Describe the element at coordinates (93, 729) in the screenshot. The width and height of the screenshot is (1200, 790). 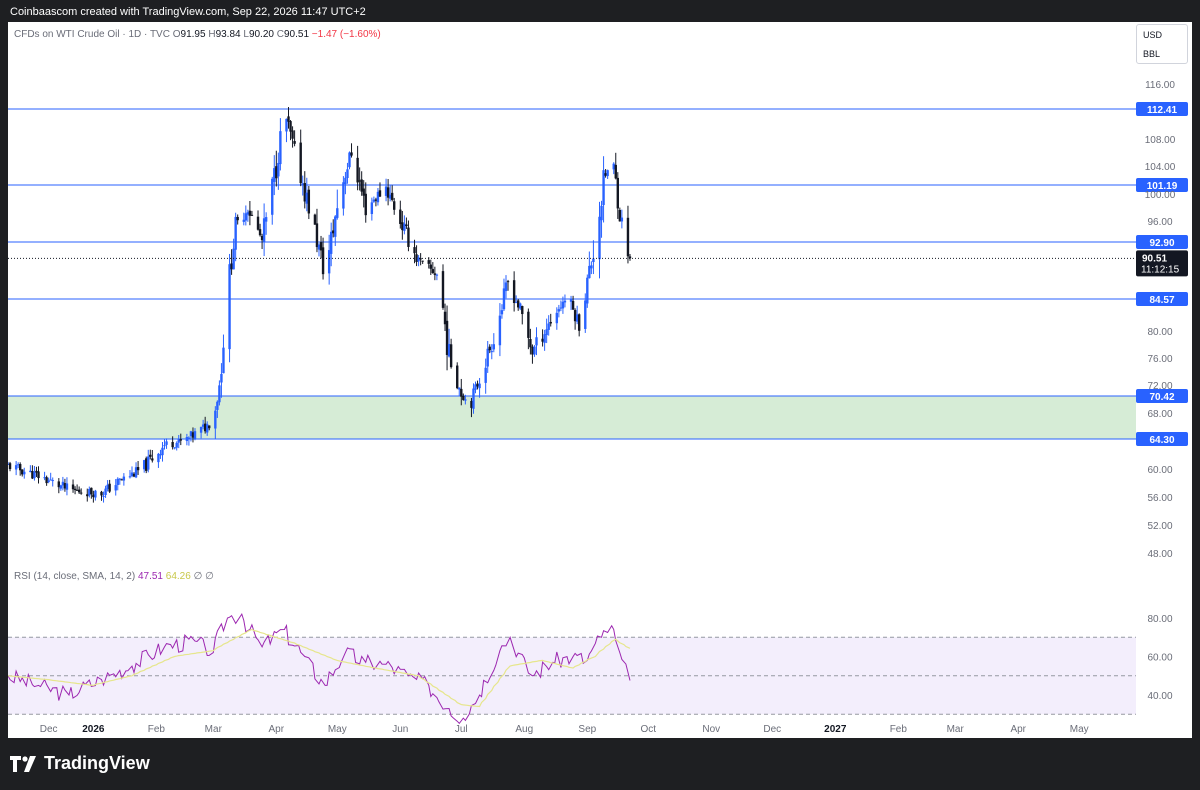
I see `time-tick-label: 2026` at that location.